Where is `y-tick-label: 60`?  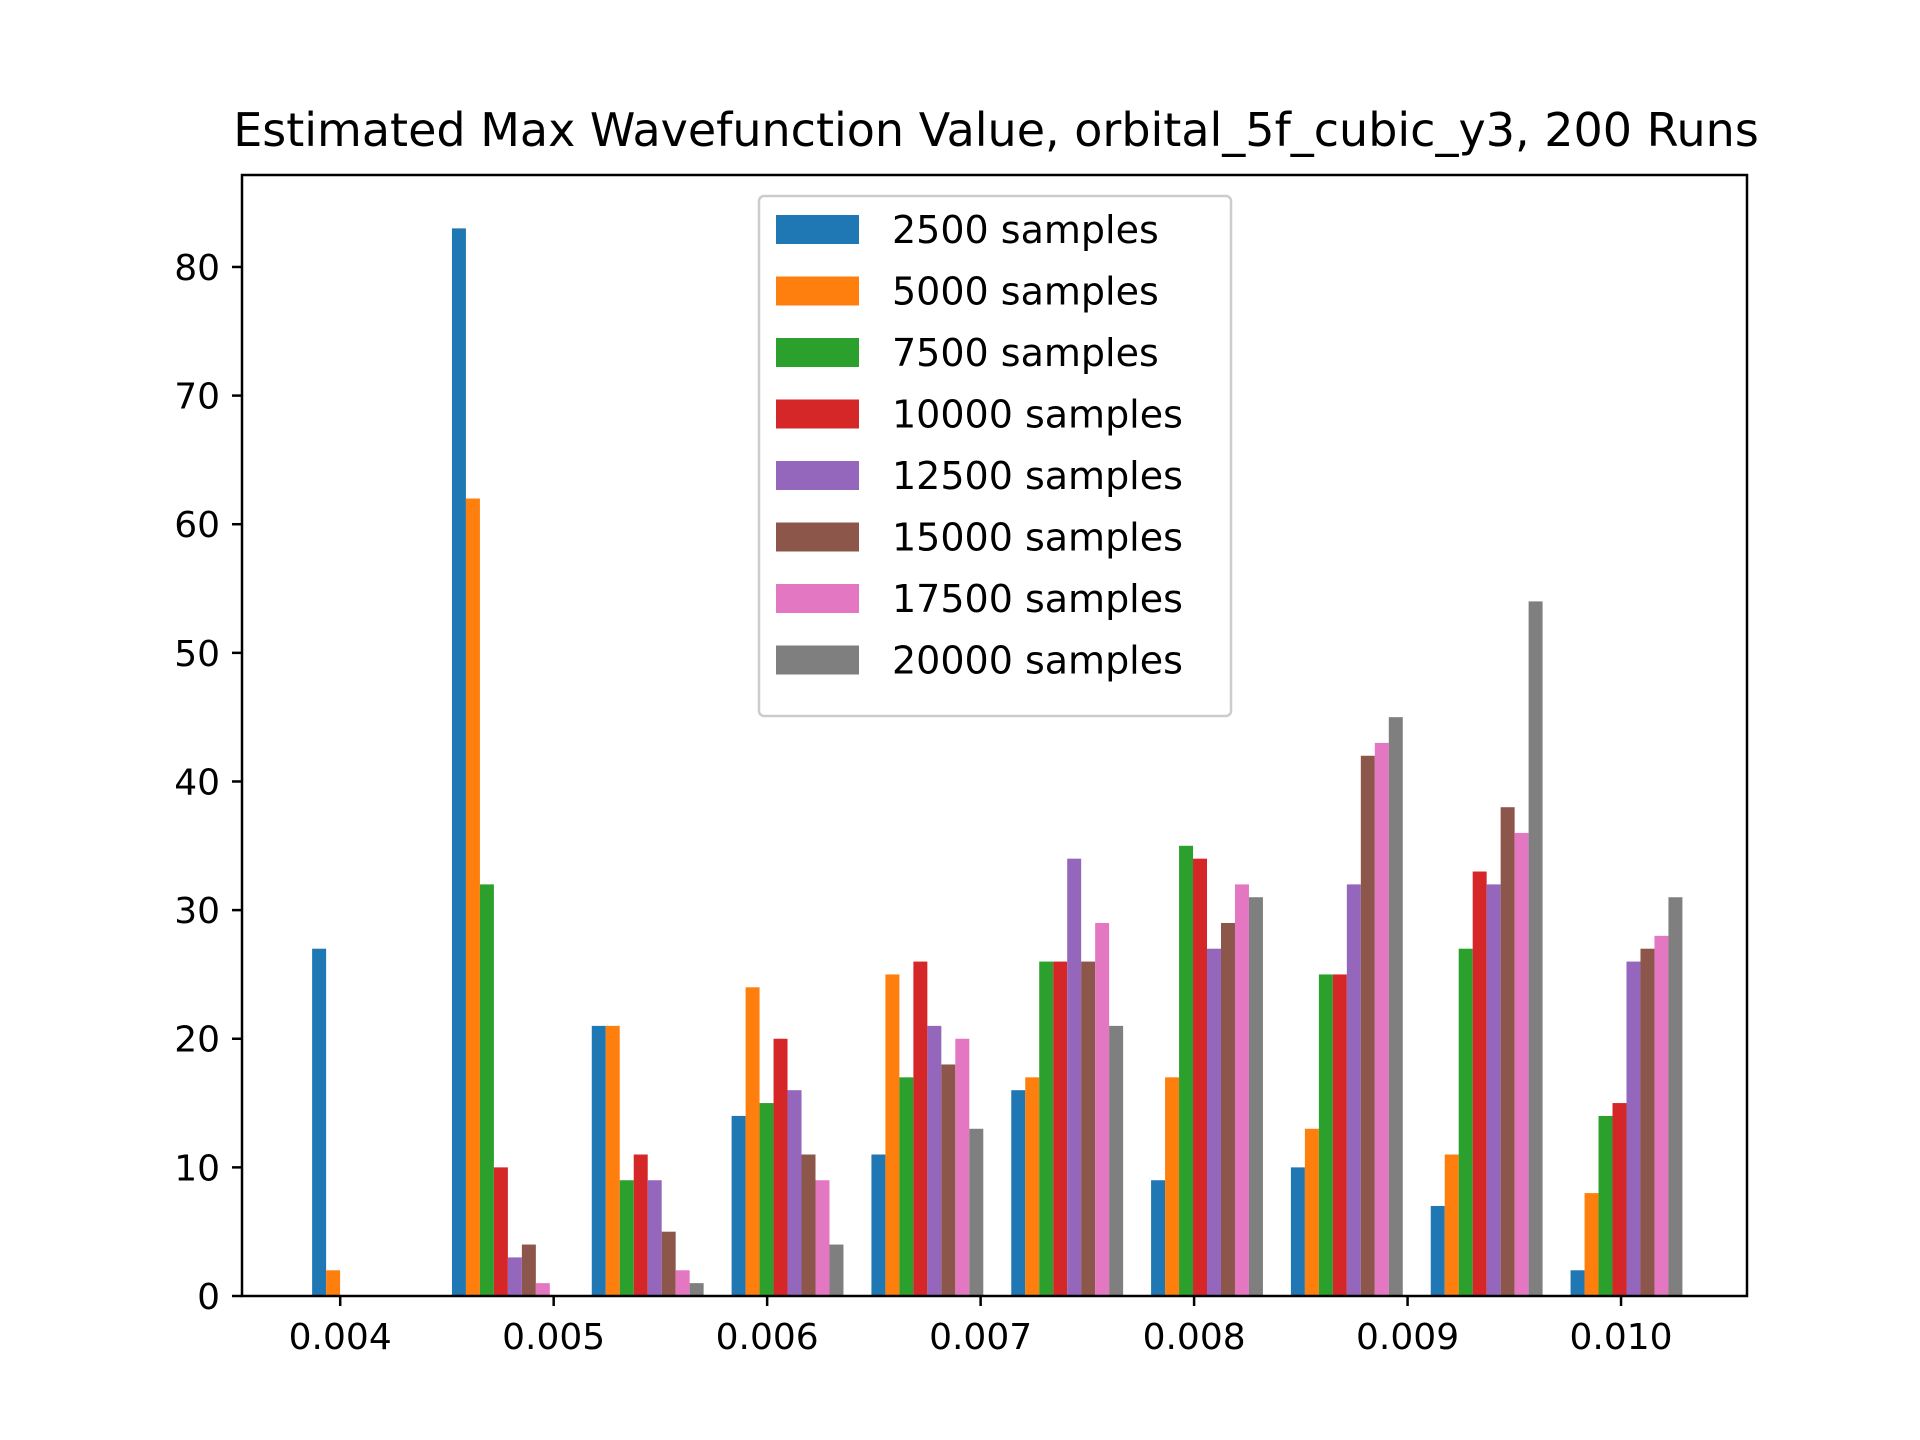 y-tick-label: 60 is located at coordinates (197, 525).